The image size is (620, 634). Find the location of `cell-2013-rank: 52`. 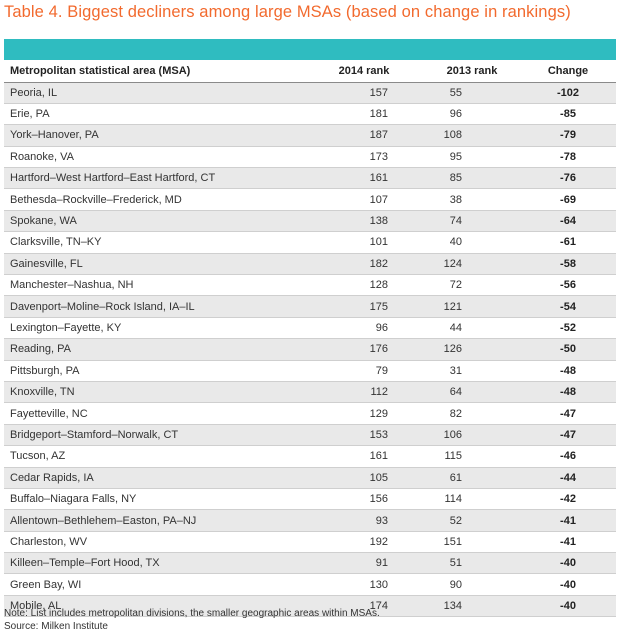

cell-2013-rank: 52 is located at coordinates (455, 520).